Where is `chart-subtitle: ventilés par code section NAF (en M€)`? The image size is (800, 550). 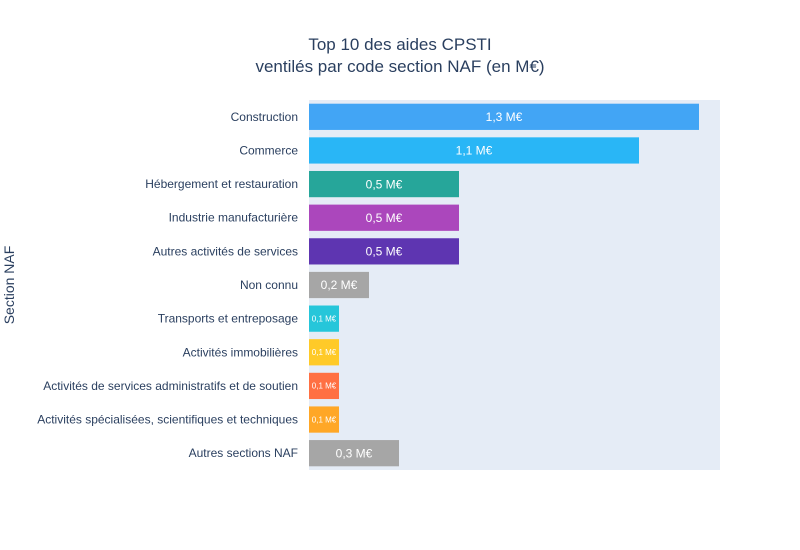 chart-subtitle: ventilés par code section NAF (en M€) is located at coordinates (399, 66).